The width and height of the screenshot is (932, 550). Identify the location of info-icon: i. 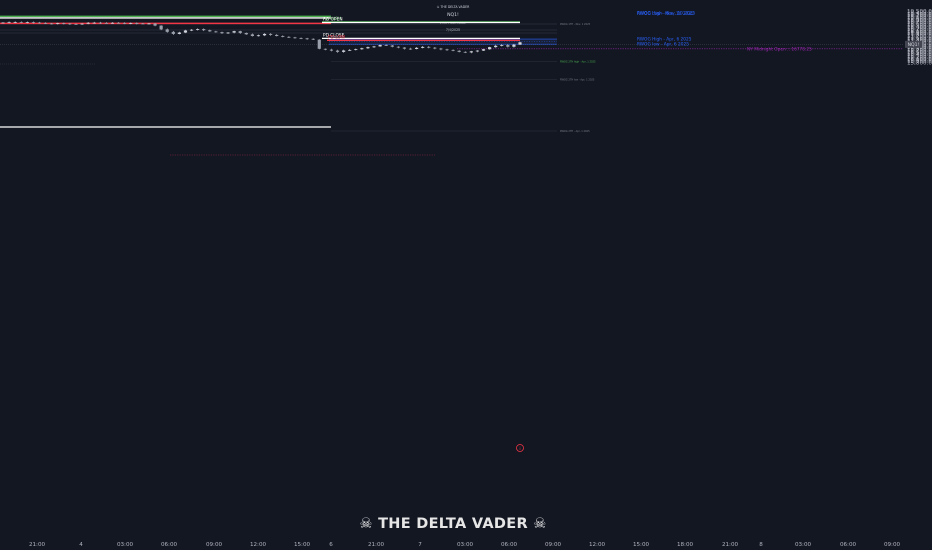
(520, 448).